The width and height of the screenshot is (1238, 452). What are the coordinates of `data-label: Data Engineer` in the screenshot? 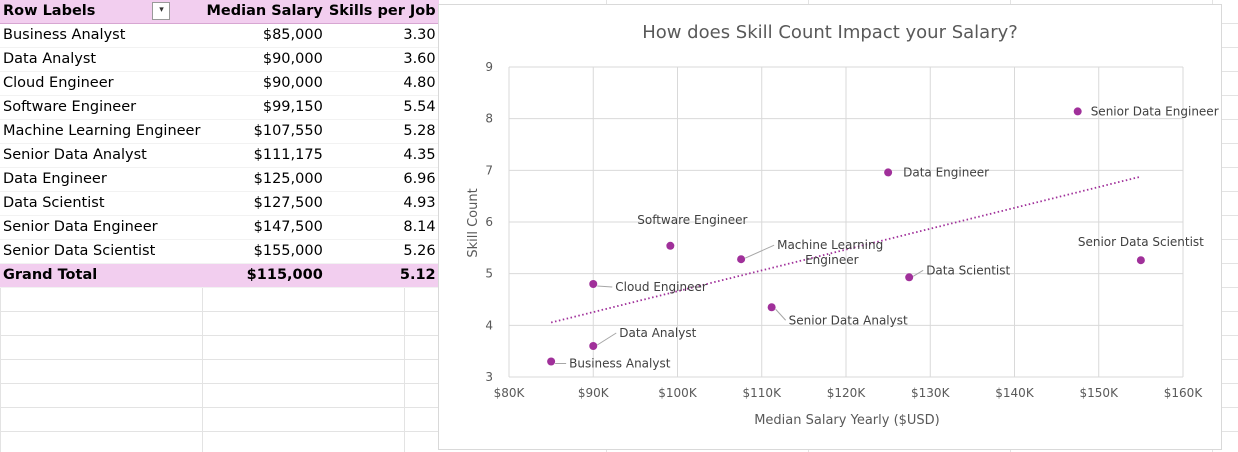 It's located at (946, 172).